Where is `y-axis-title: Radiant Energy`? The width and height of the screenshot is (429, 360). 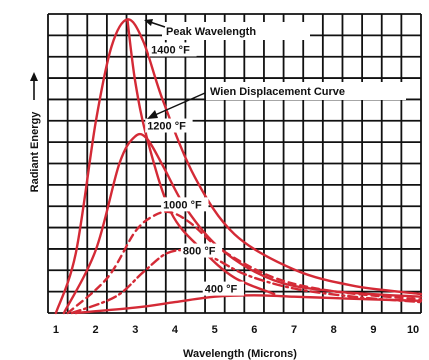 y-axis-title: Radiant Energy is located at coordinates (35, 132).